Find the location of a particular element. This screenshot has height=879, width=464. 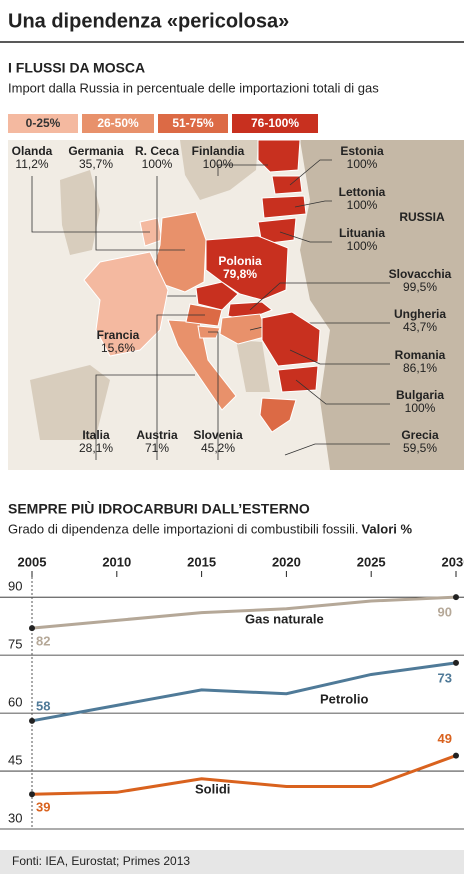

country-name: Slovacchia is located at coordinates (420, 274).